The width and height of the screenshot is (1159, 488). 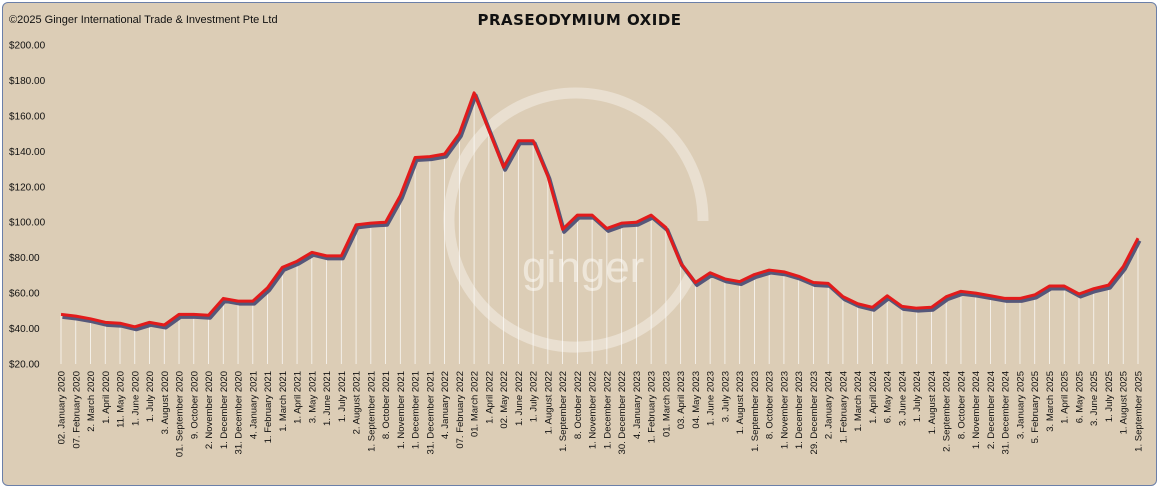 What do you see at coordinates (121, 399) in the screenshot?
I see `x-tick-label: 11. May 2020` at bounding box center [121, 399].